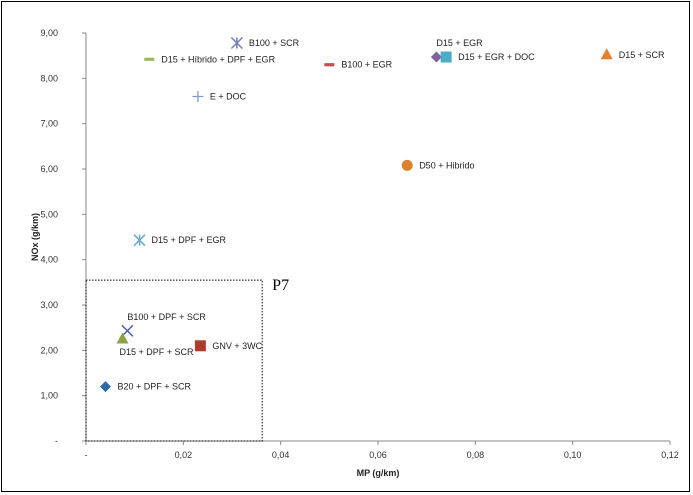 Image resolution: width=693 pixels, height=495 pixels. Describe the element at coordinates (237, 346) in the screenshot. I see `point-label: GNV + 3WC` at that location.